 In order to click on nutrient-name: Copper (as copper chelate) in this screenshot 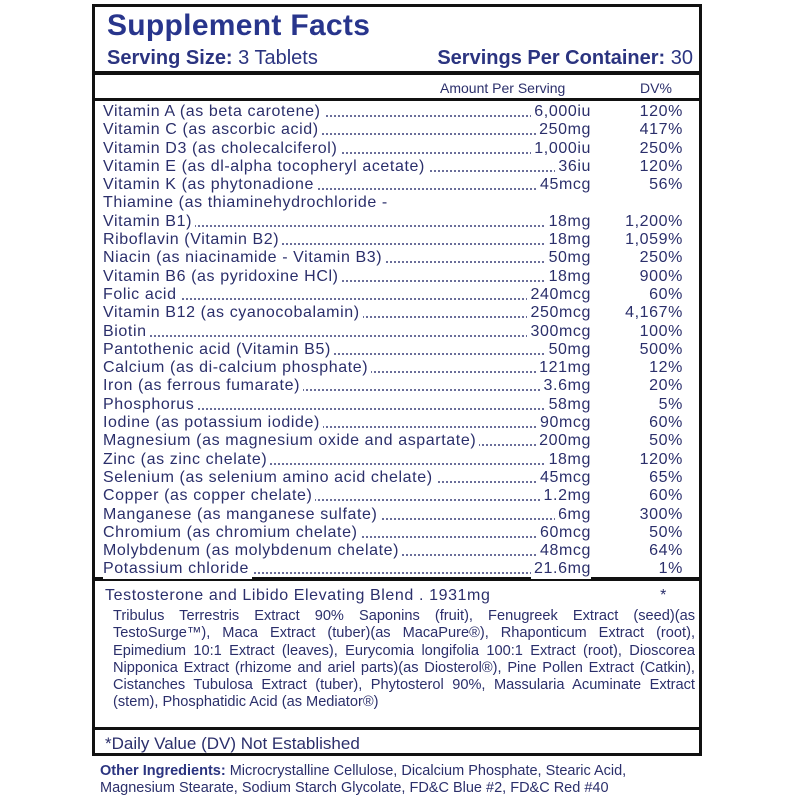, I will do `click(209, 496)`.